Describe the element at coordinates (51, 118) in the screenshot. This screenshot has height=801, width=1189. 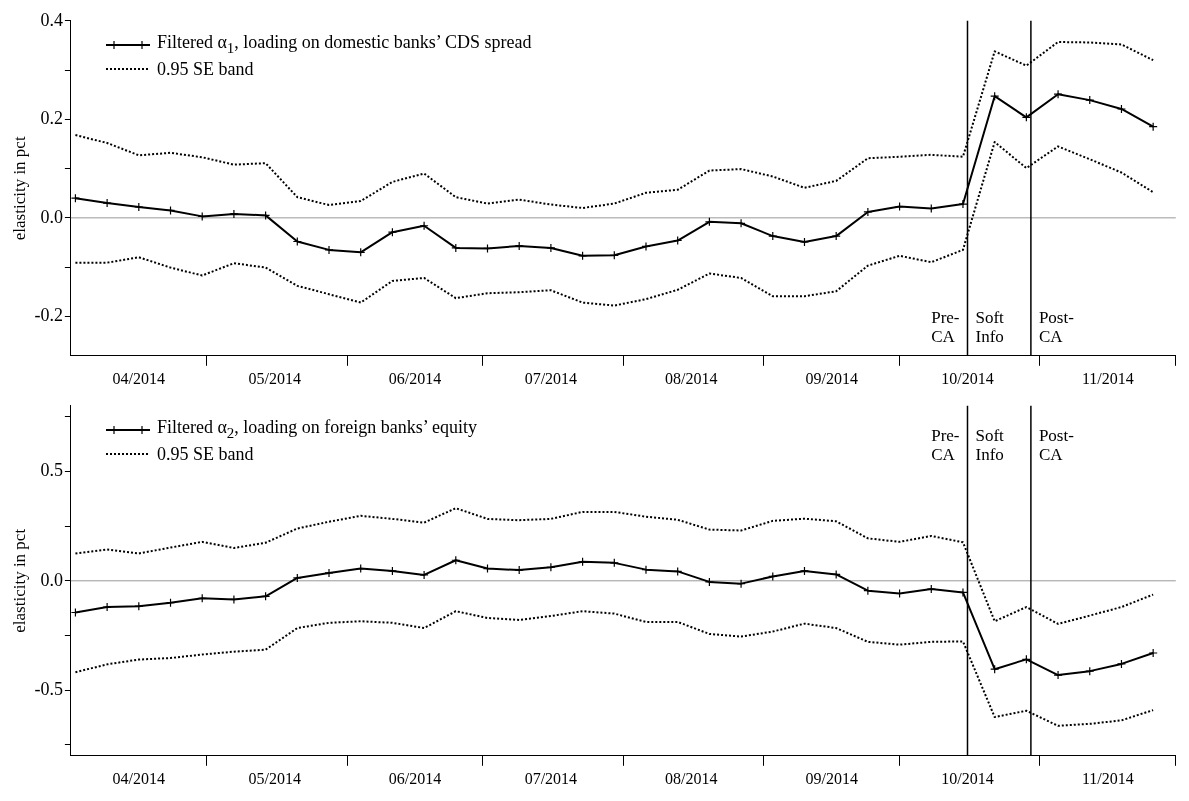
I see `y-tick-label: 0.2` at that location.